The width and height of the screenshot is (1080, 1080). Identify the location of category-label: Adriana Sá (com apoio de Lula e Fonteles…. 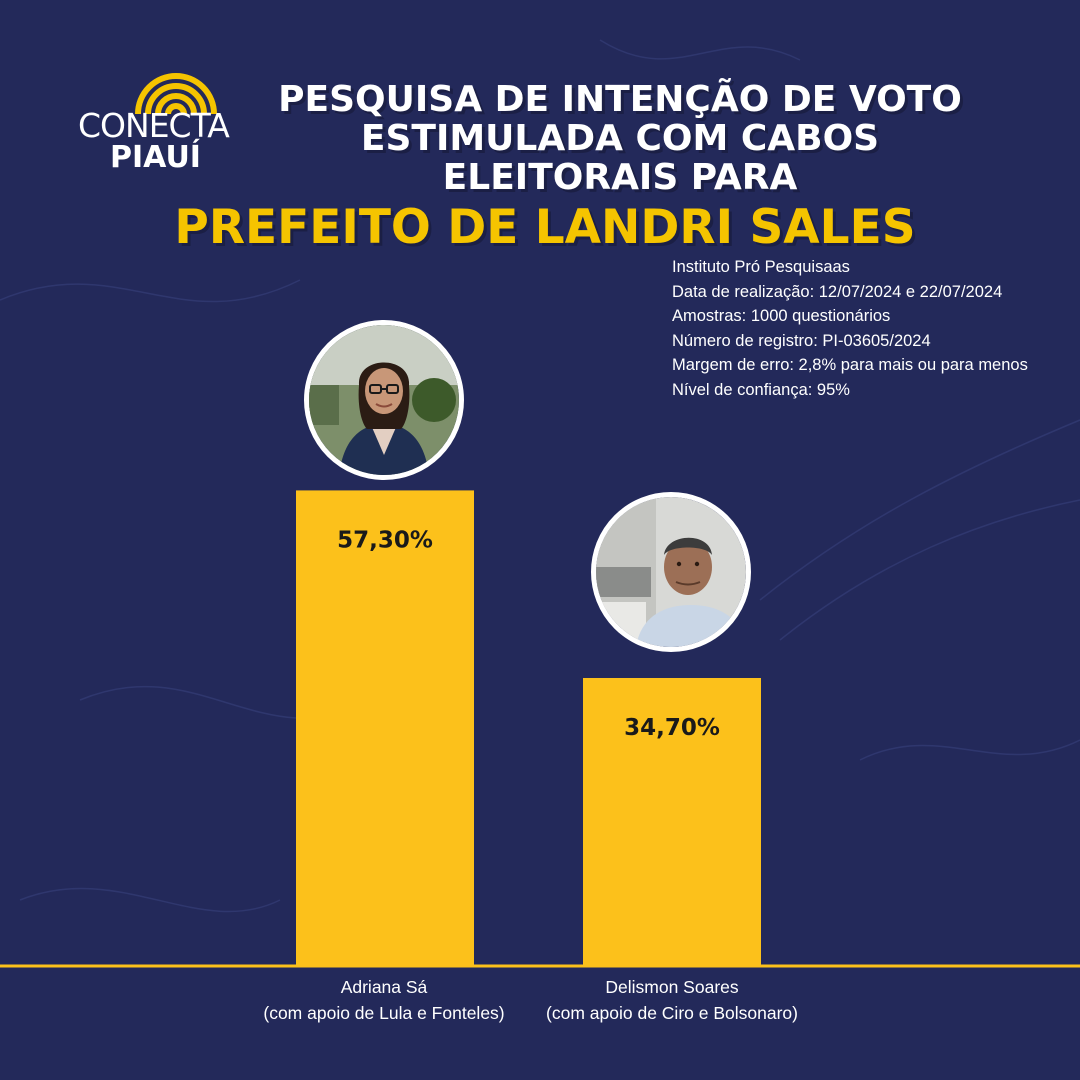
(384, 1000).